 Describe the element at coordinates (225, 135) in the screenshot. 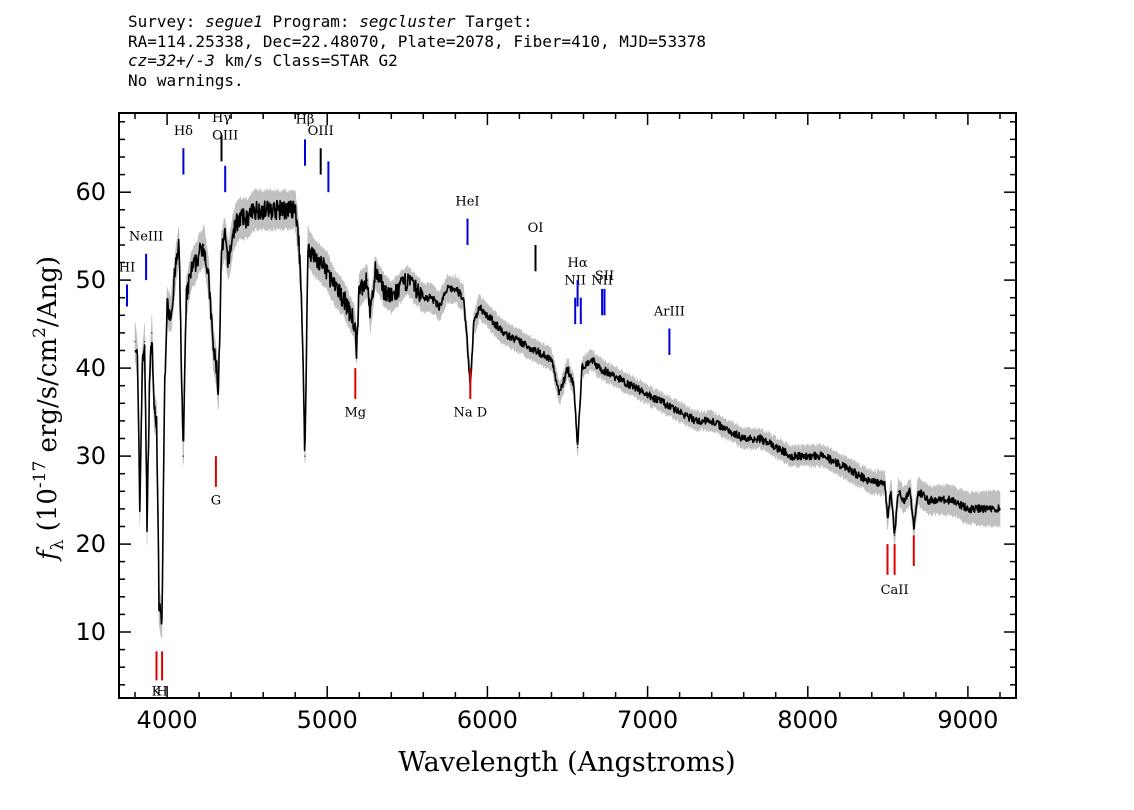

I see `line-label-4: OIII` at that location.